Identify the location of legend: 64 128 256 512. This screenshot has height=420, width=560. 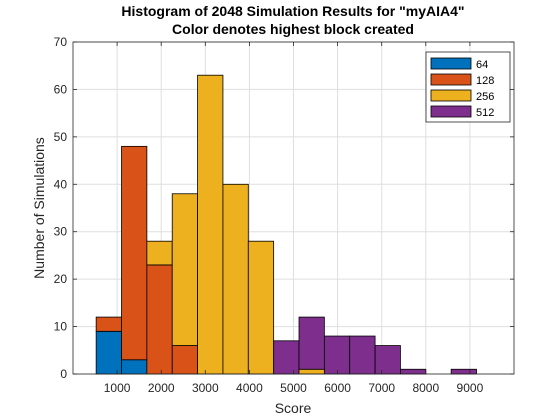
(468, 87).